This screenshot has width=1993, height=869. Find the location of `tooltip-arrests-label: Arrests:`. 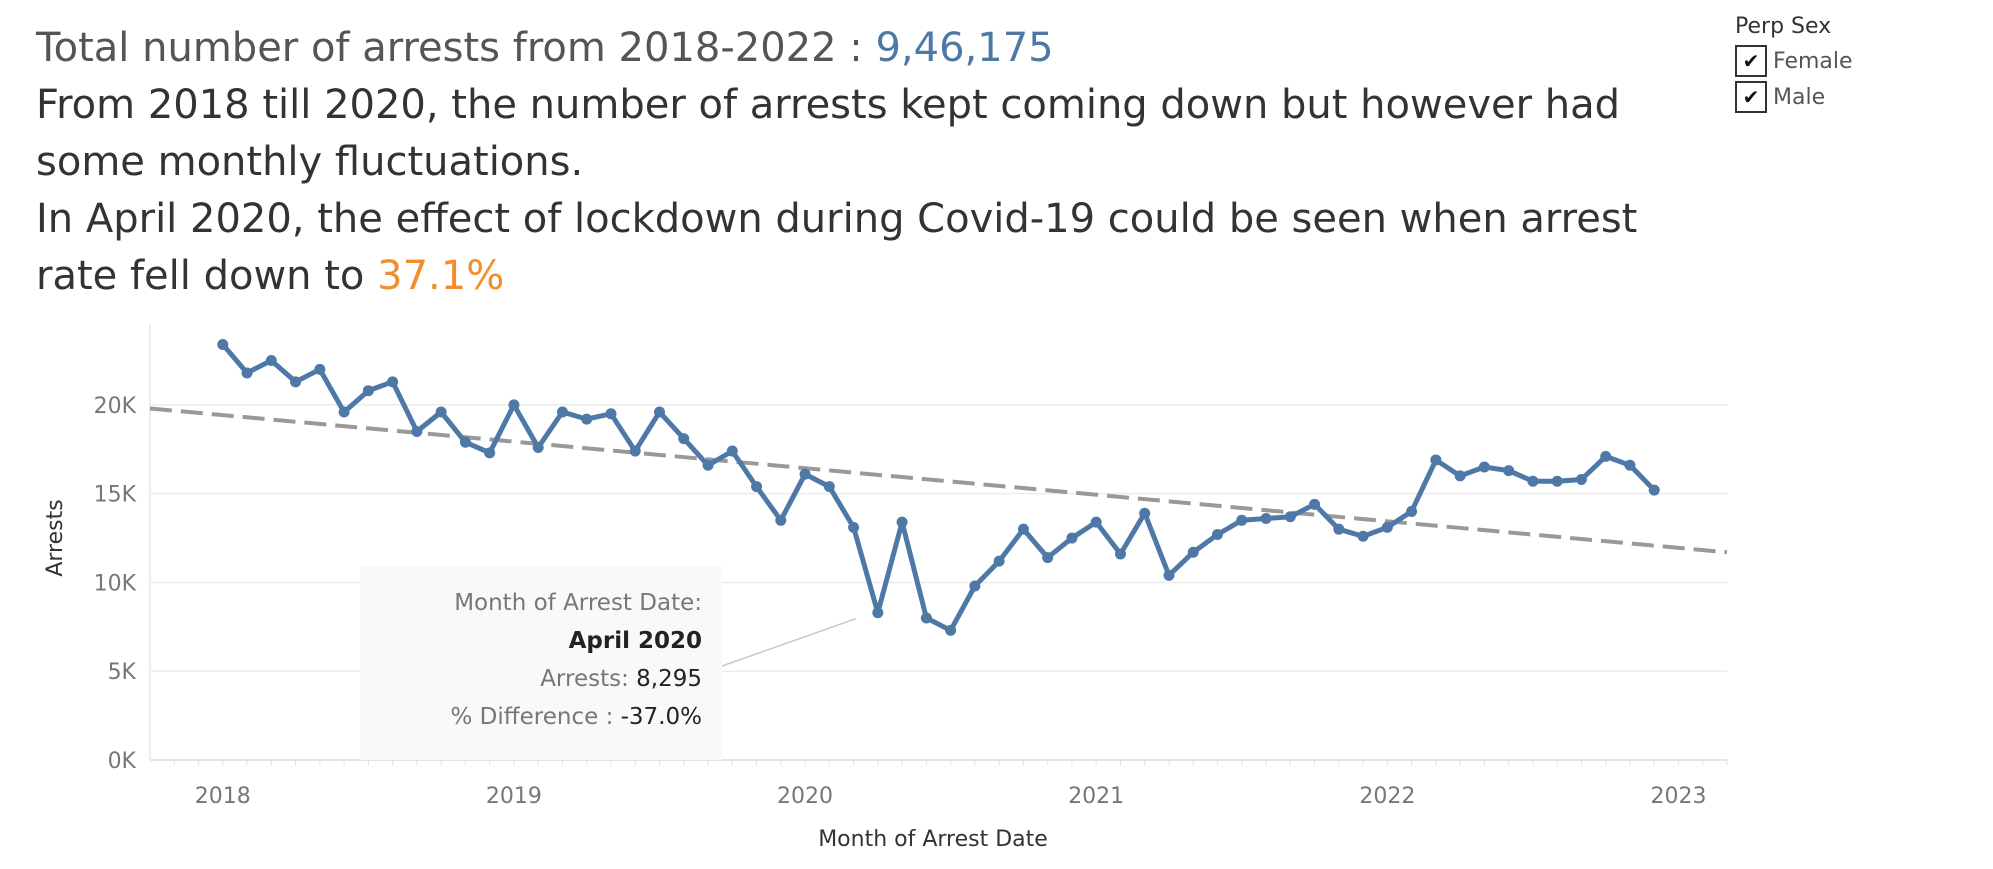

tooltip-arrests-label: Arrests: is located at coordinates (584, 679).